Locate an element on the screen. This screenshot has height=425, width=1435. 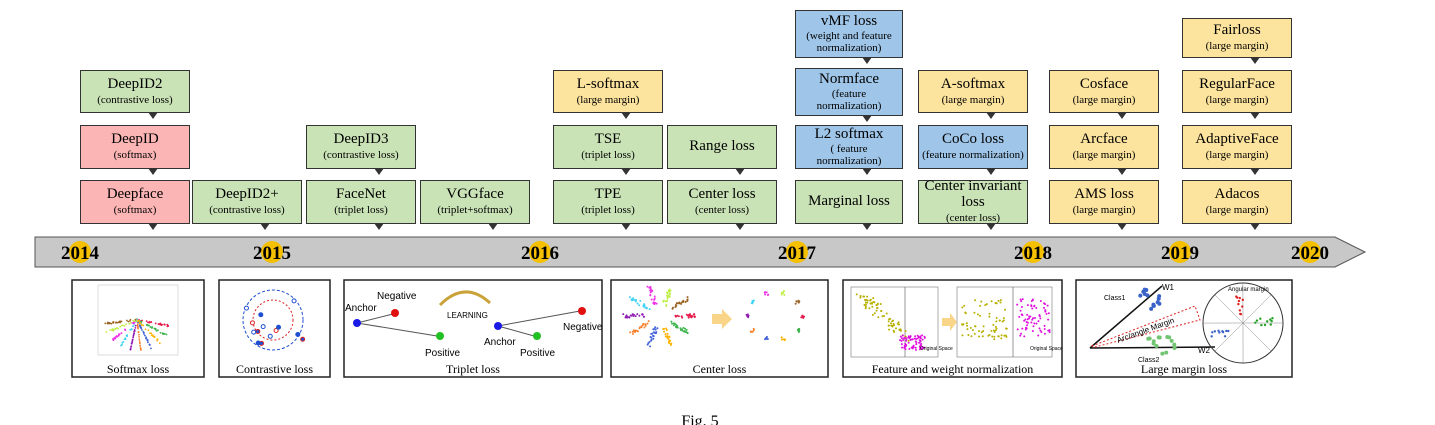
method-name: RegularFace is located at coordinates (1237, 83).